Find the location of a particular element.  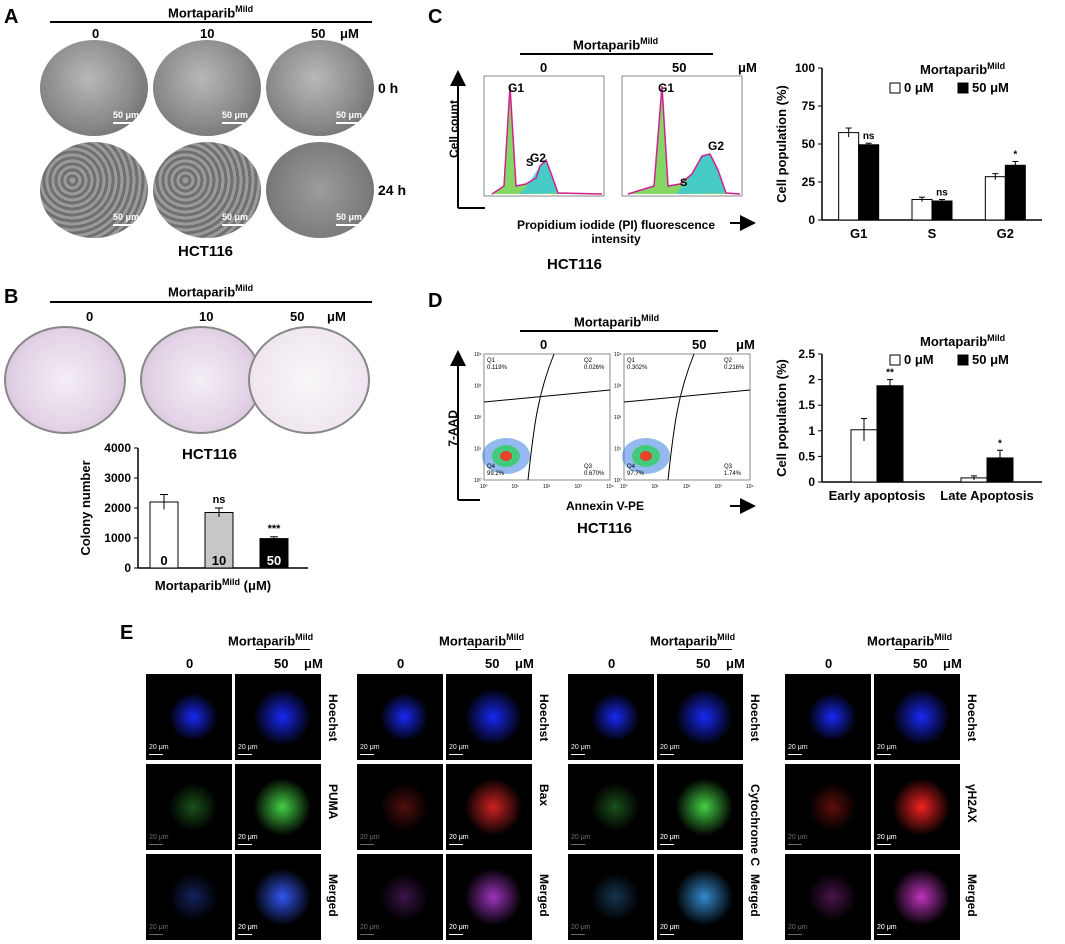

panel-c-dose-50: 50 is located at coordinates (679, 67).